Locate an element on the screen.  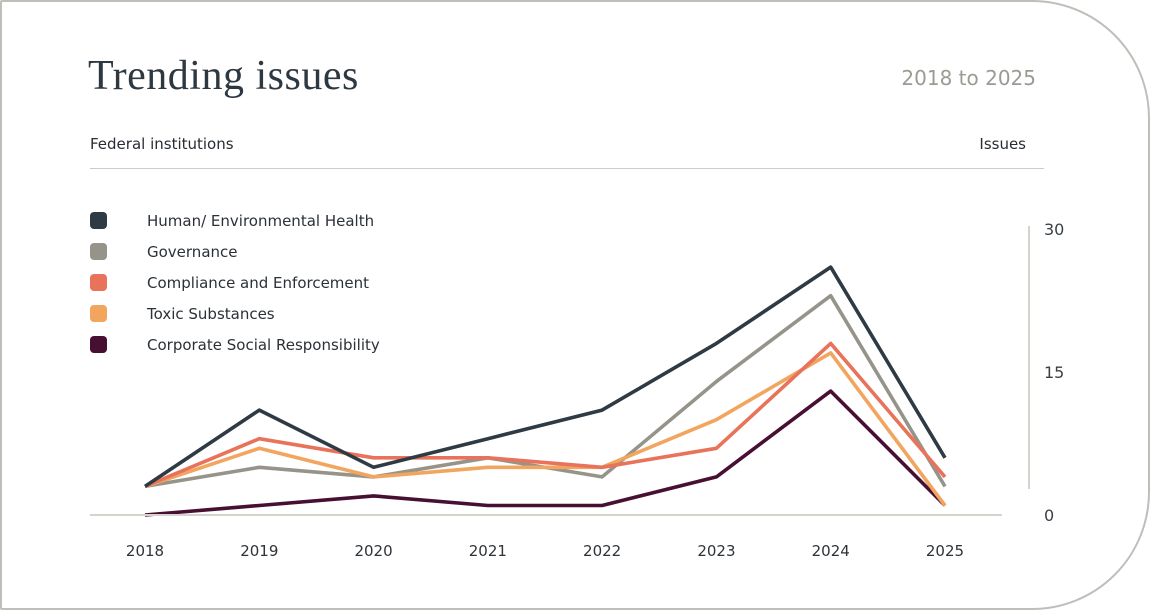
y-axis-title: Issues is located at coordinates (1002, 144).